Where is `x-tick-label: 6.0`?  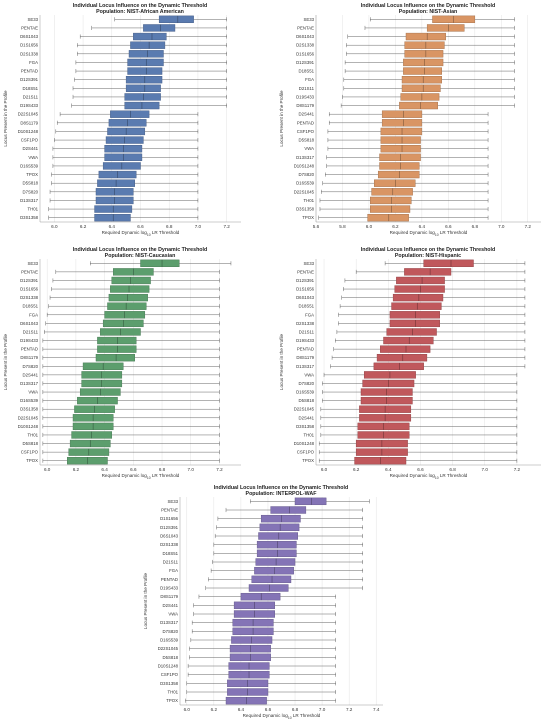 x-tick-label: 6.0 is located at coordinates (187, 709).